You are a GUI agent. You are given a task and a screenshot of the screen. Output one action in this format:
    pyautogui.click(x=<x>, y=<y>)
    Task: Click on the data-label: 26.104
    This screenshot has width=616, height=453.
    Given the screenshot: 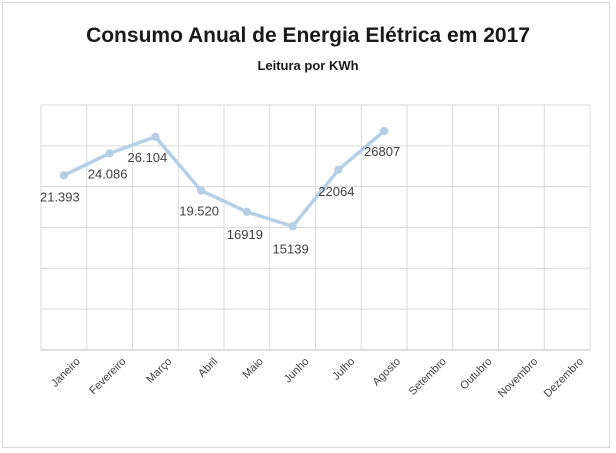 What is the action you would take?
    pyautogui.click(x=147, y=157)
    